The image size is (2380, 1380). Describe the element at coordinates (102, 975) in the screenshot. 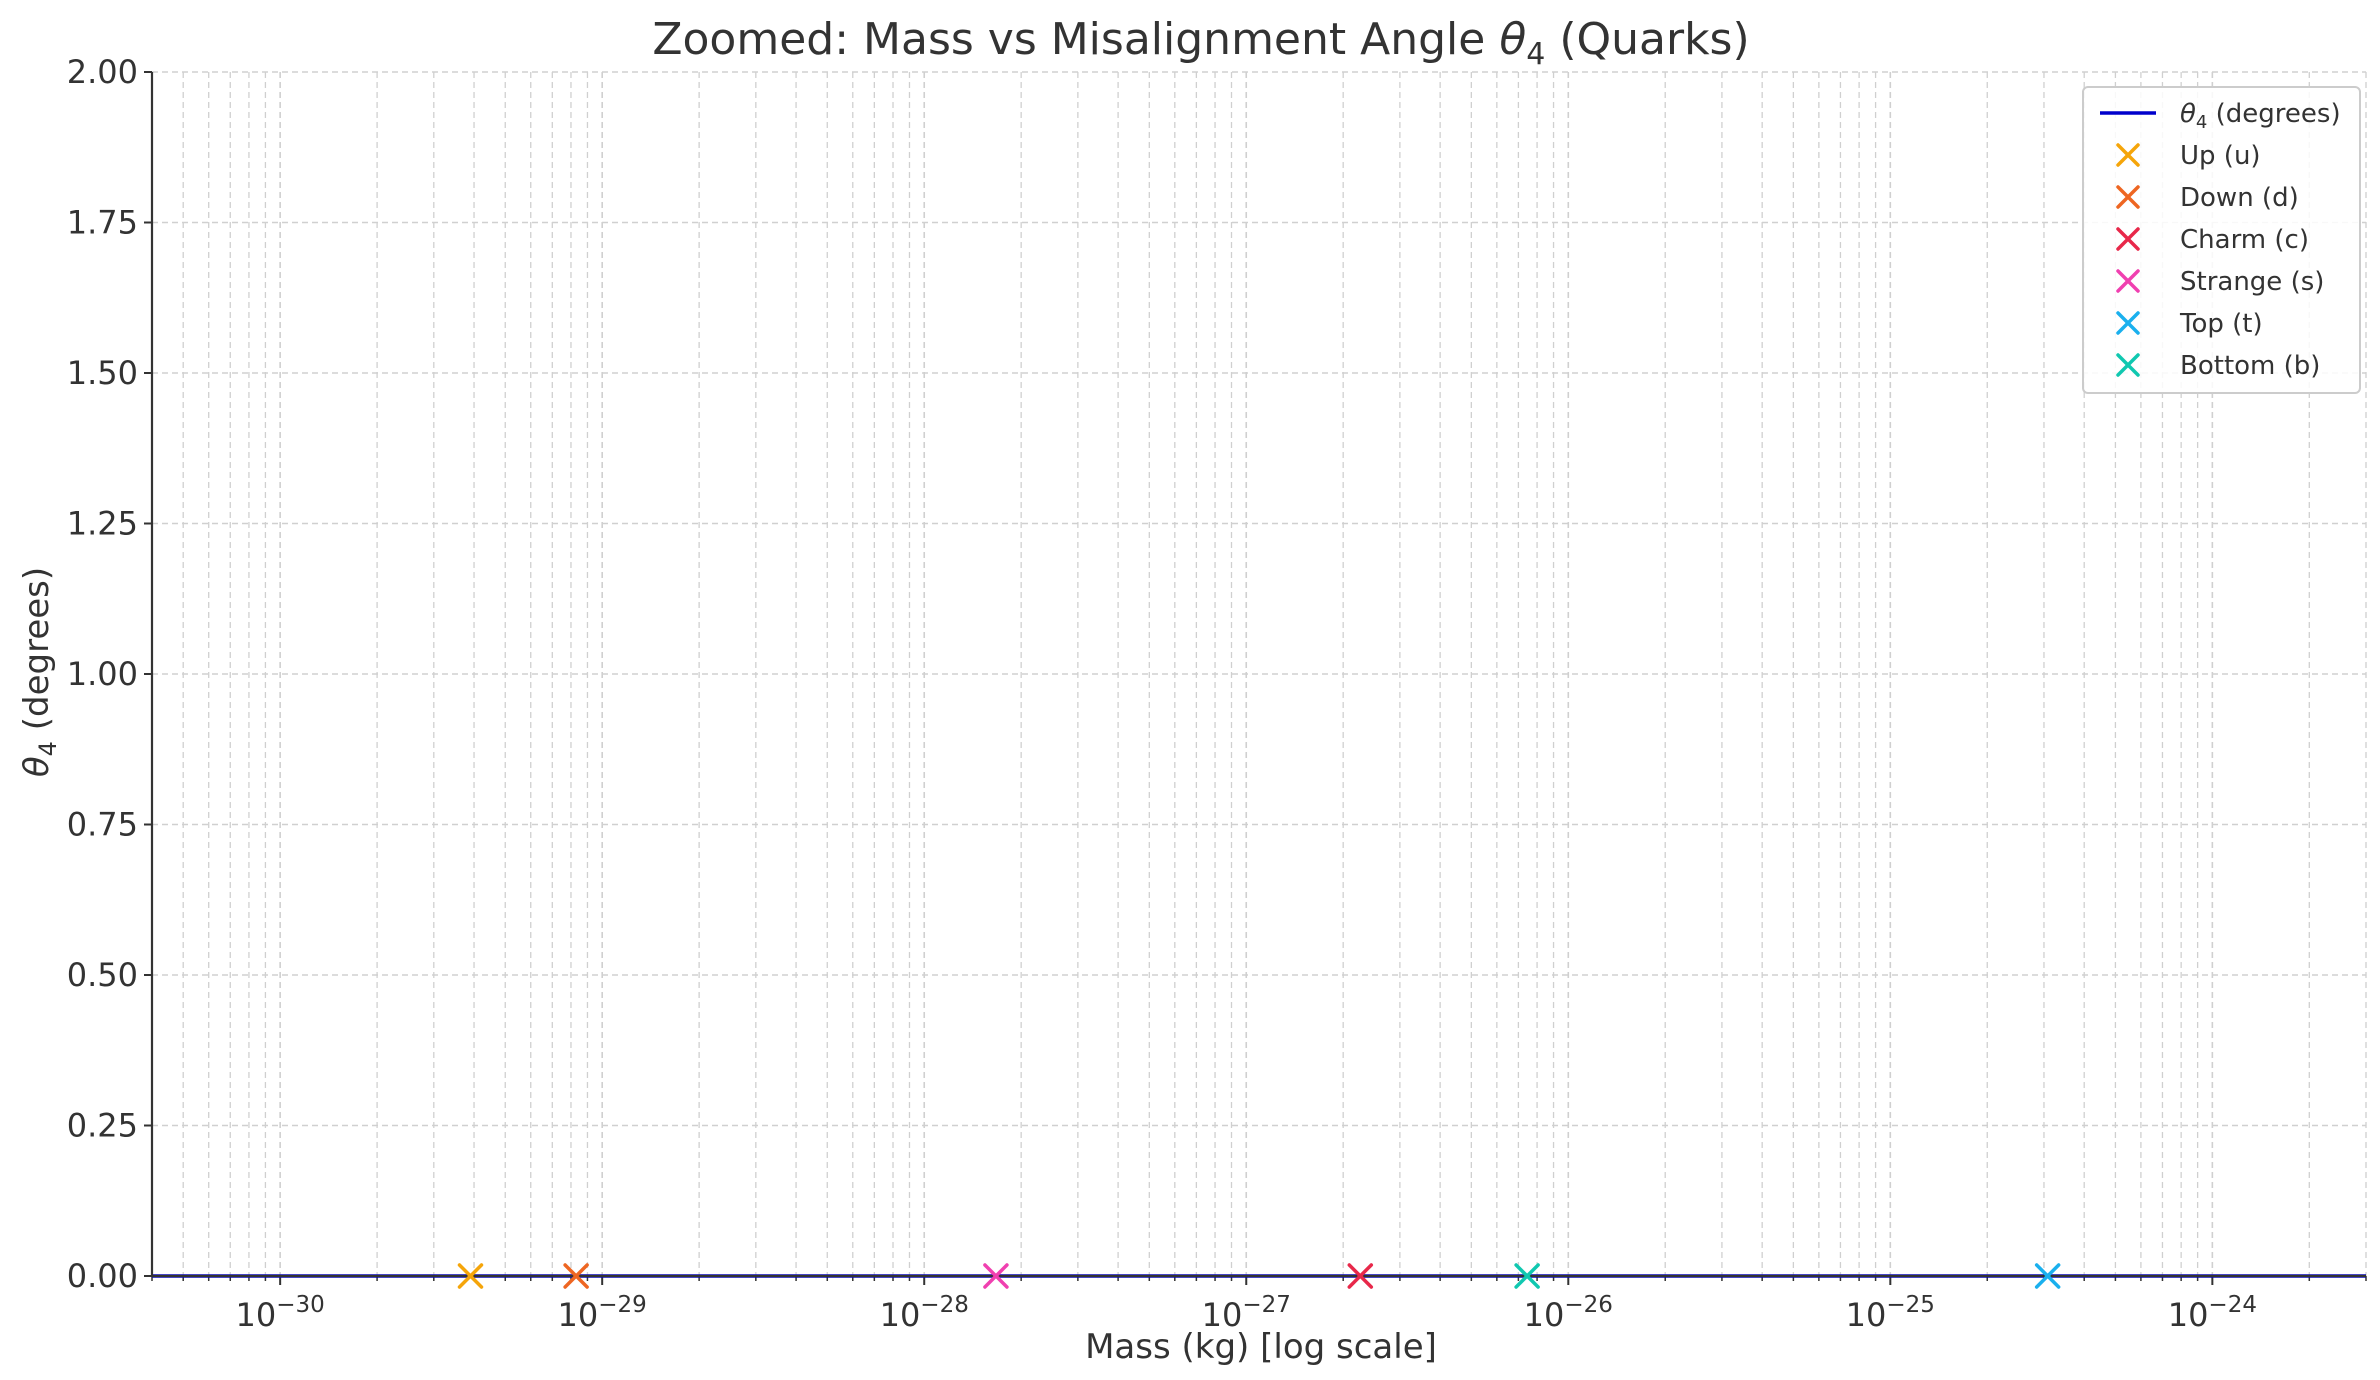

I see `y-tick-label: 0.50` at that location.